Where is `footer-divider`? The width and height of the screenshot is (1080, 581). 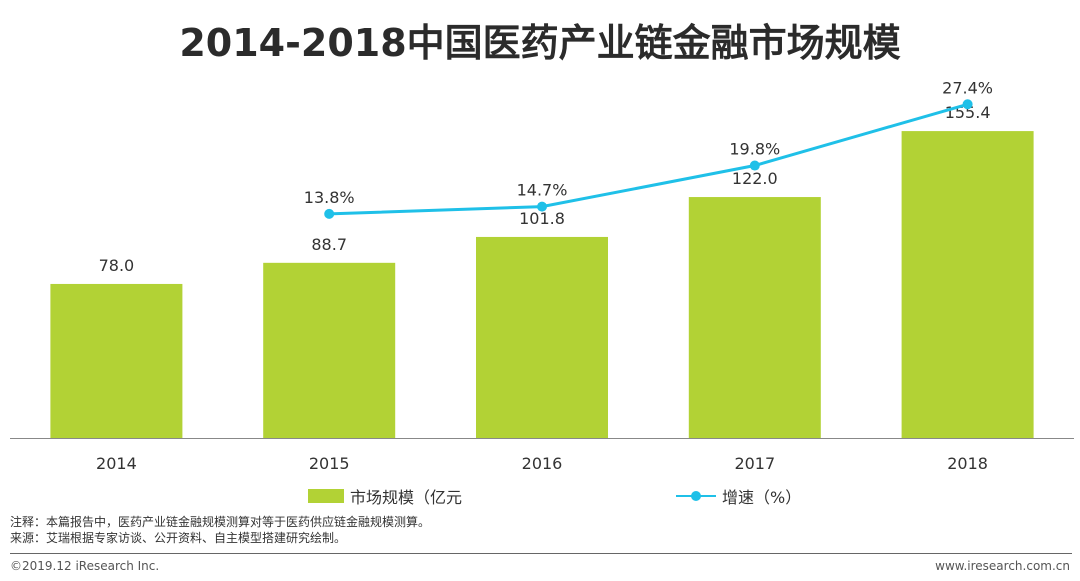
footer-divider is located at coordinates (541, 553).